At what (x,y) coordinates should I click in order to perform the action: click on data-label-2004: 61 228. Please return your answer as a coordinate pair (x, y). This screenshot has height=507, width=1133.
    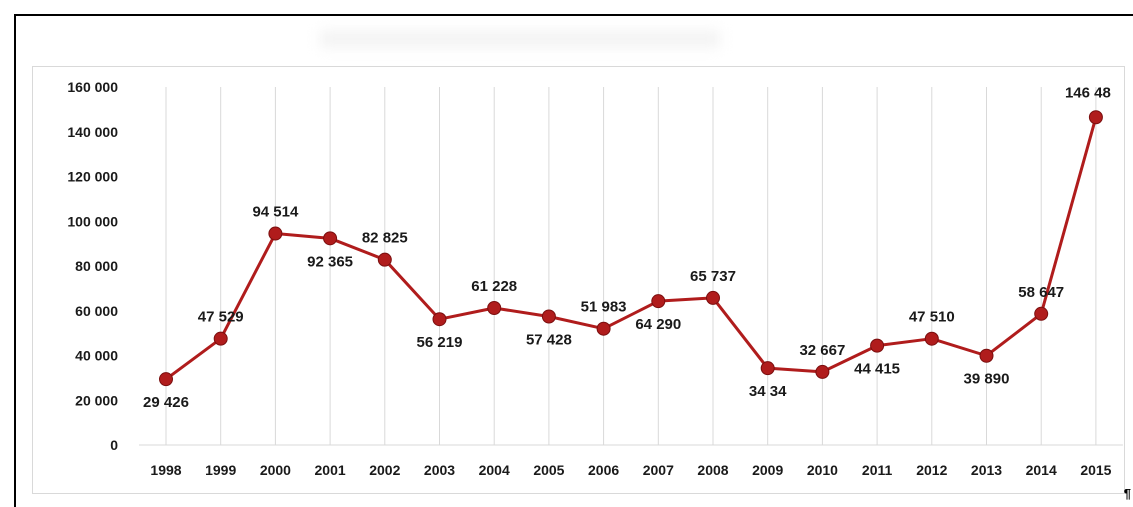
    Looking at the image, I should click on (494, 286).